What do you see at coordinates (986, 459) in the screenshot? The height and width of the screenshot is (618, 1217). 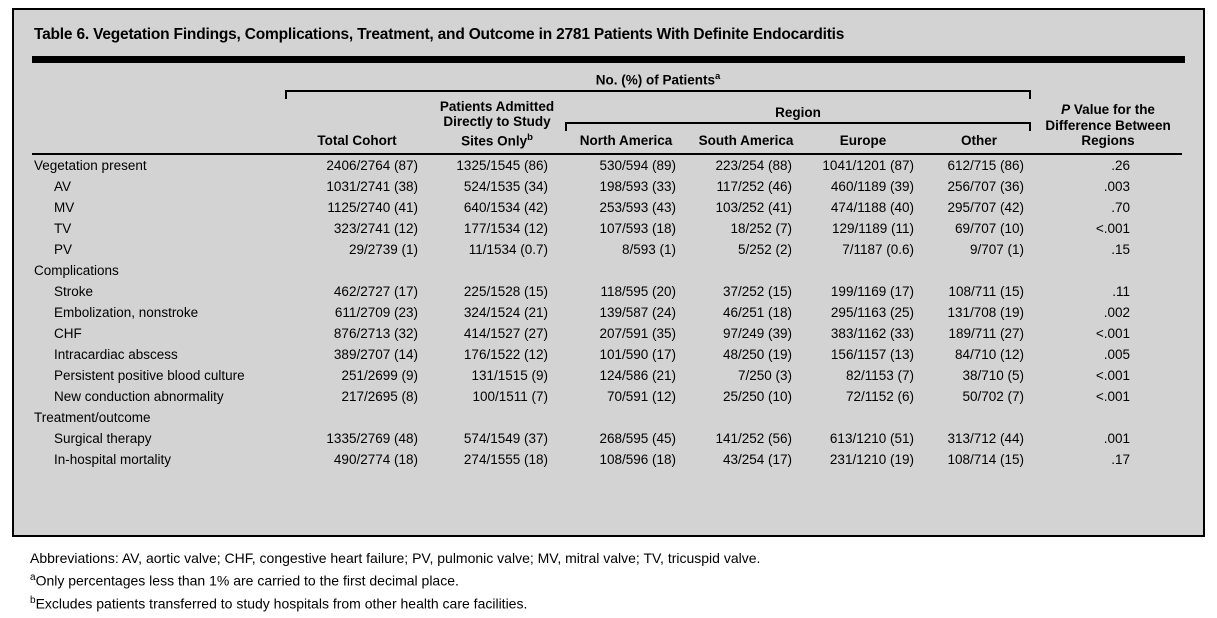 I see `value-cell: 108/714 (15)` at bounding box center [986, 459].